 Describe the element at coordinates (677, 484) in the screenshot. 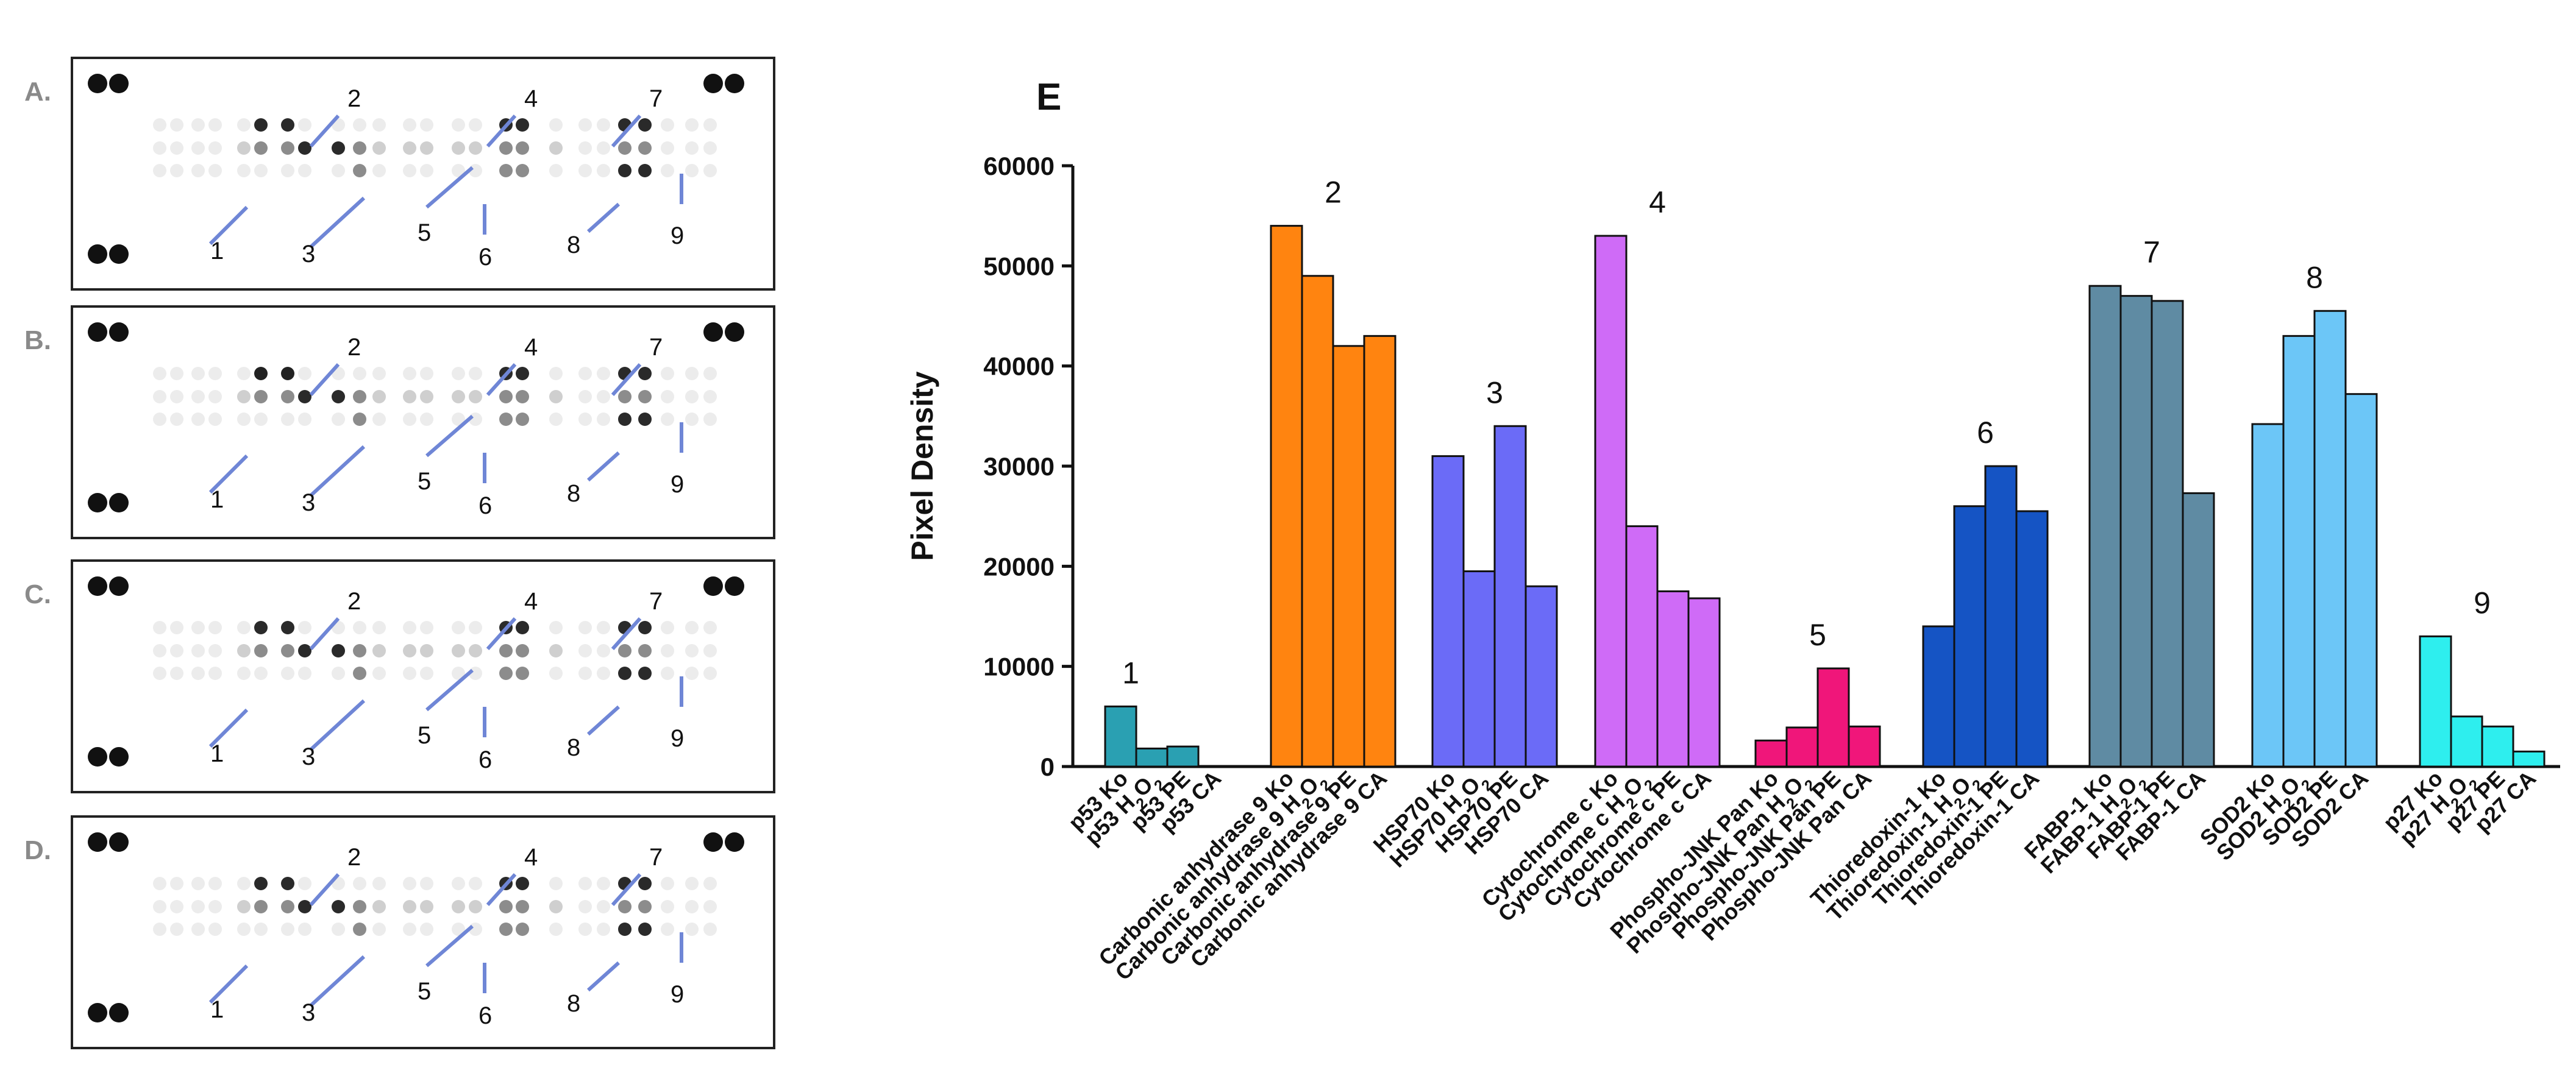

I see `blot-marker-number: 9` at that location.